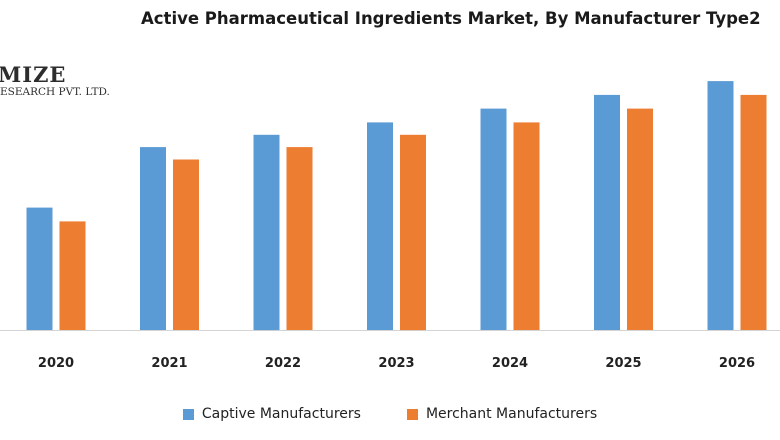  What do you see at coordinates (266, 232) in the screenshot?
I see `bar-captive-2022` at bounding box center [266, 232].